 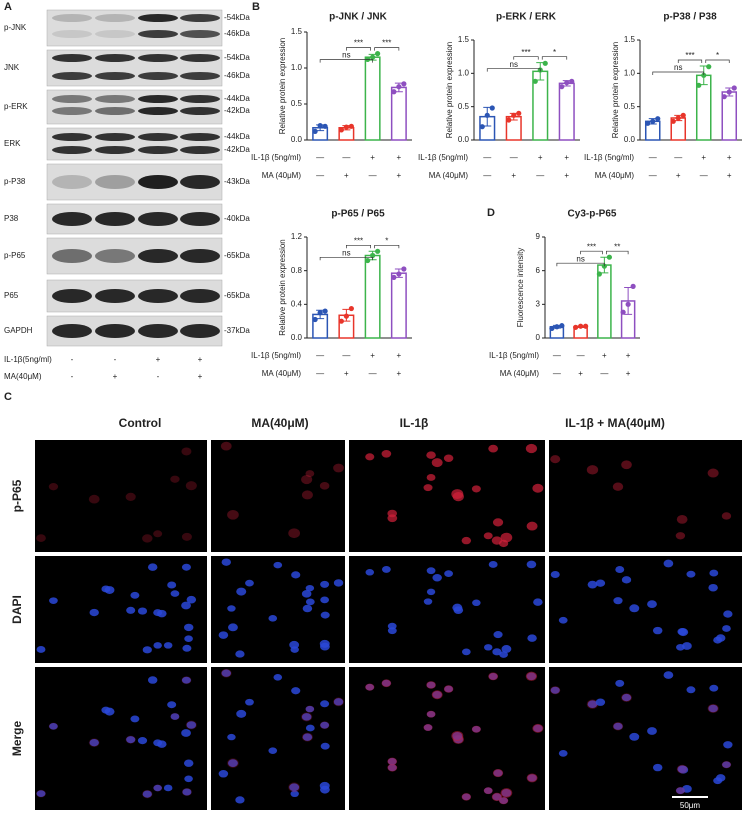 What do you see at coordinates (464, 39) in the screenshot?
I see `y-tick-label: 1.5` at bounding box center [464, 39].